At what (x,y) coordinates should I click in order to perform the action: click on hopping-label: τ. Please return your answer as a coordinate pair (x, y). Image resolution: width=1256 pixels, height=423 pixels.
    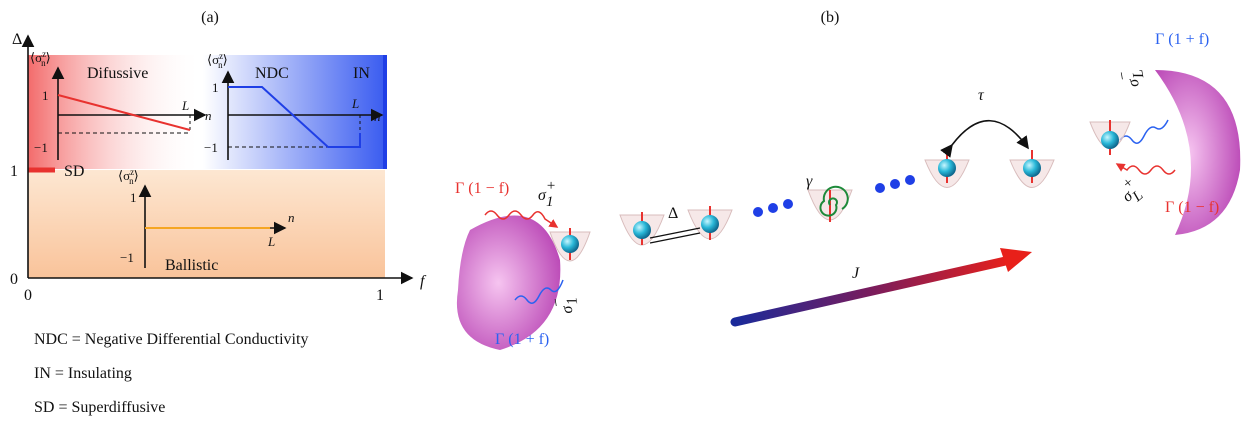
    Looking at the image, I should click on (981, 95).